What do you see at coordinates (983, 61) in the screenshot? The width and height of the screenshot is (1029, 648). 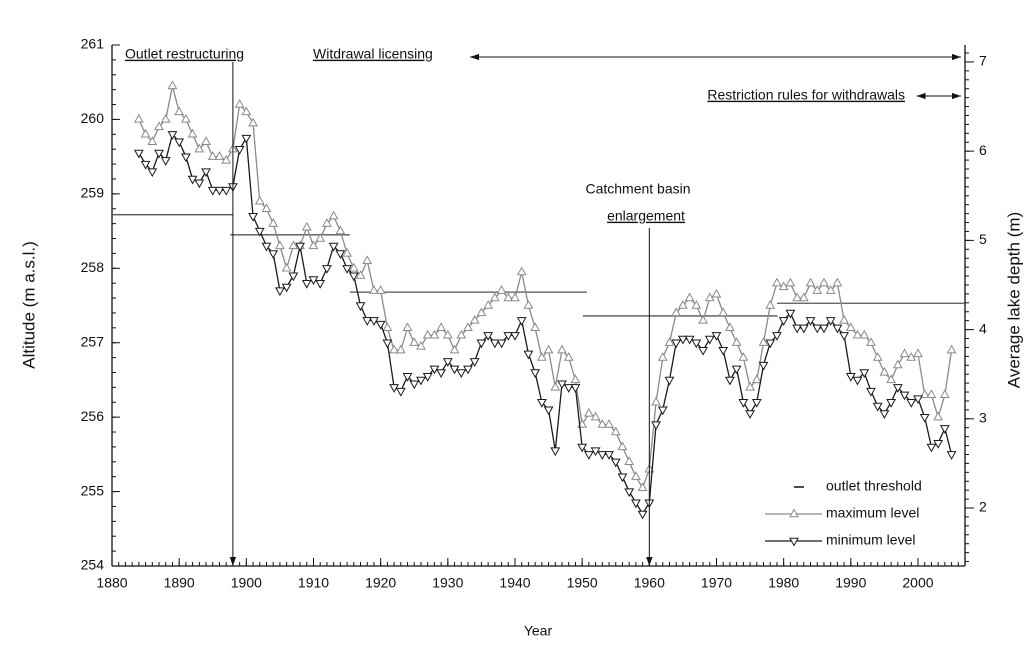 I see `y2-tick-label: 7` at bounding box center [983, 61].